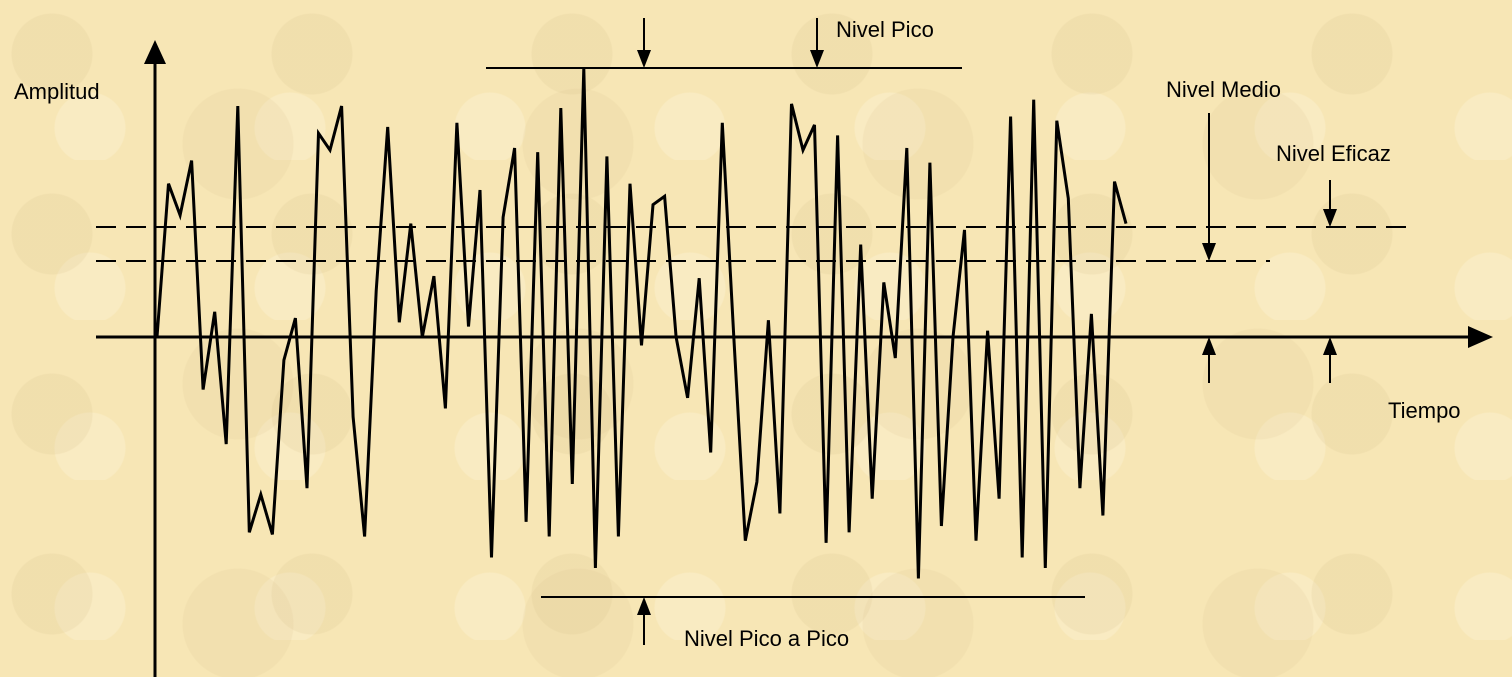  I want to click on mean-arrow-up, so click(1209, 360).